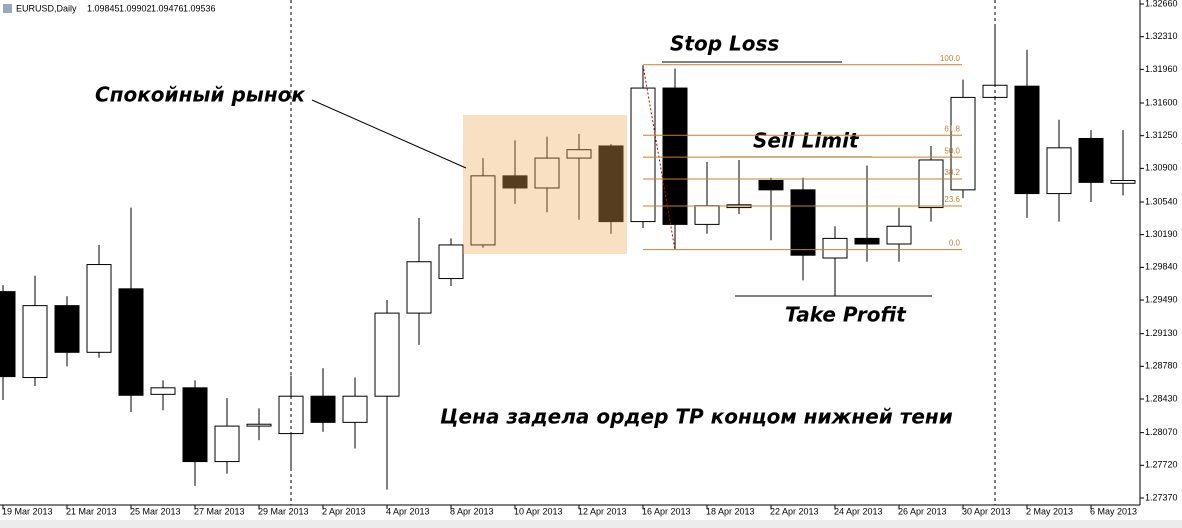 The width and height of the screenshot is (1182, 528). I want to click on x-tick-label: 2 May 2013, so click(1049, 511).